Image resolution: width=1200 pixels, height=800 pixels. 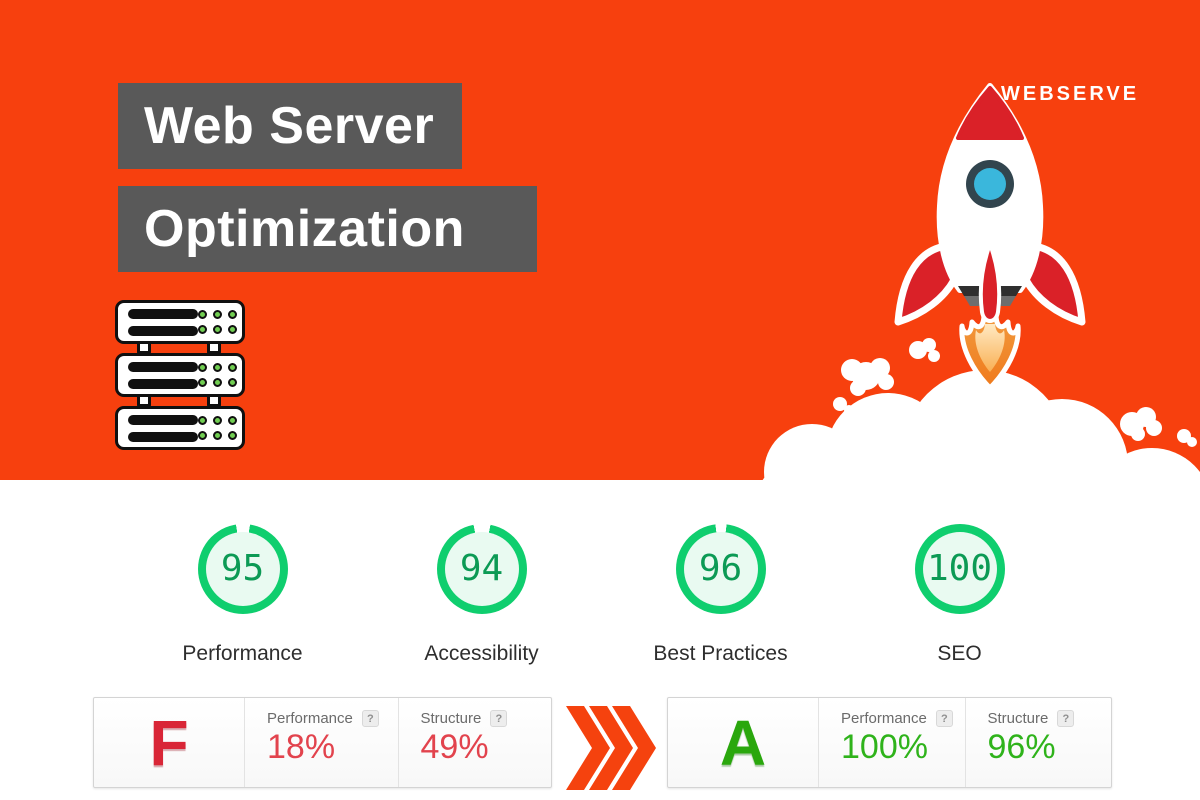 I want to click on grade-cell: F, so click(x=169, y=742).